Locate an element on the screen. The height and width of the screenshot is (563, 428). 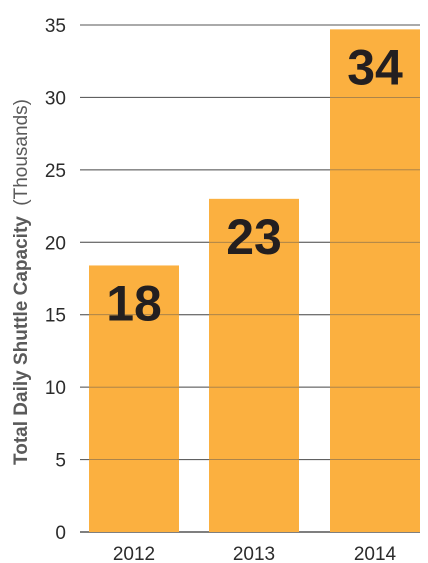
data-label-2013: 23 is located at coordinates (254, 237).